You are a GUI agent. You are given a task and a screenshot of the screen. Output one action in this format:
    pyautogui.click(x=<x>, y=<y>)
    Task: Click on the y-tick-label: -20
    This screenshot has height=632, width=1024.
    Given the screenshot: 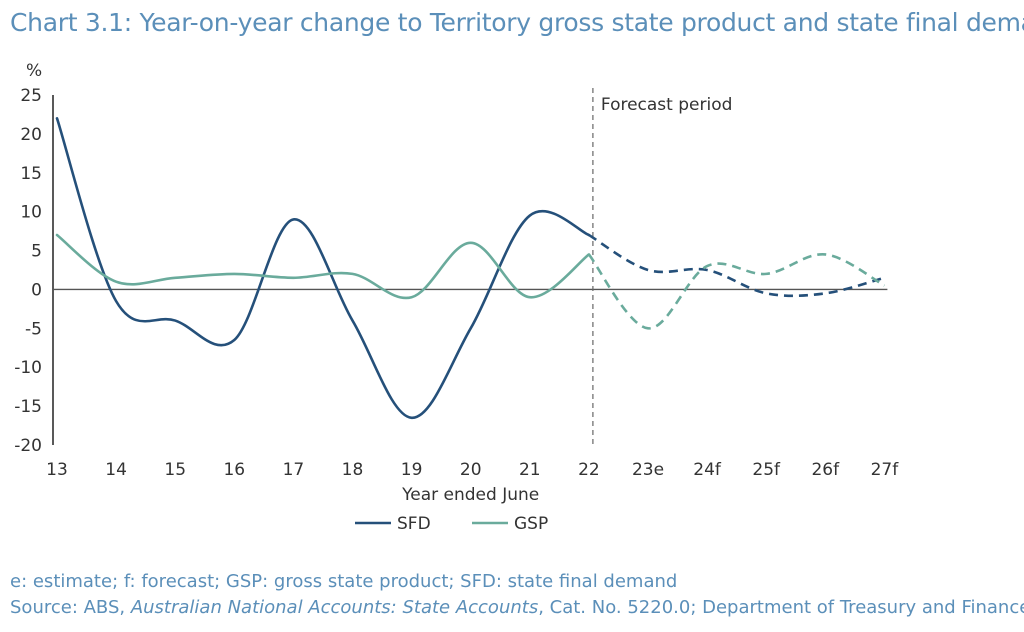 What is the action you would take?
    pyautogui.click(x=28, y=446)
    